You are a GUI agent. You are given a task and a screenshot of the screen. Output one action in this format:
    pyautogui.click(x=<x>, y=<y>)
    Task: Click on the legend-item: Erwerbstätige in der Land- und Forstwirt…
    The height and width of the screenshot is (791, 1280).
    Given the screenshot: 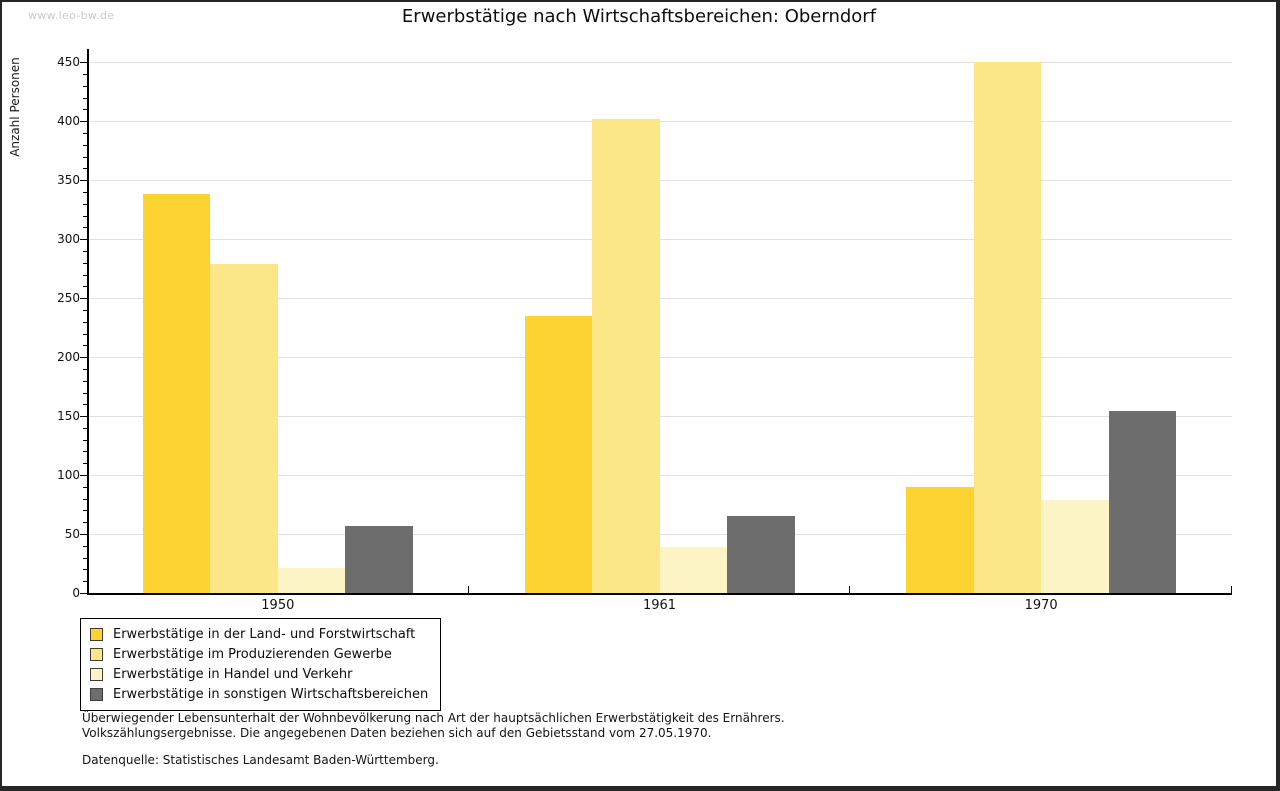 What is the action you would take?
    pyautogui.click(x=259, y=634)
    